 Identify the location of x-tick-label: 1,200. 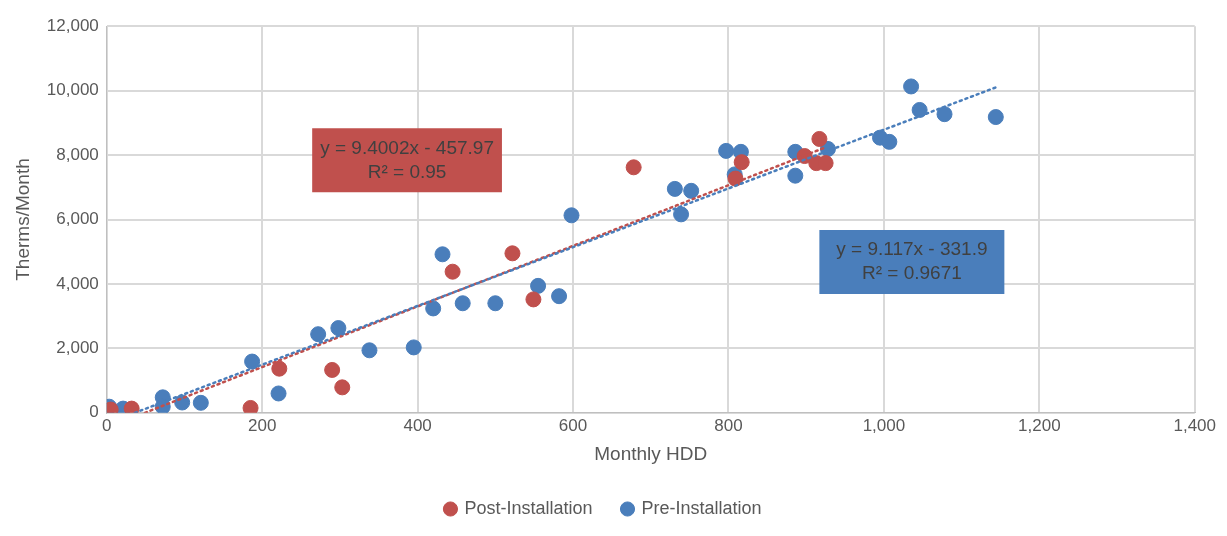
(1039, 425).